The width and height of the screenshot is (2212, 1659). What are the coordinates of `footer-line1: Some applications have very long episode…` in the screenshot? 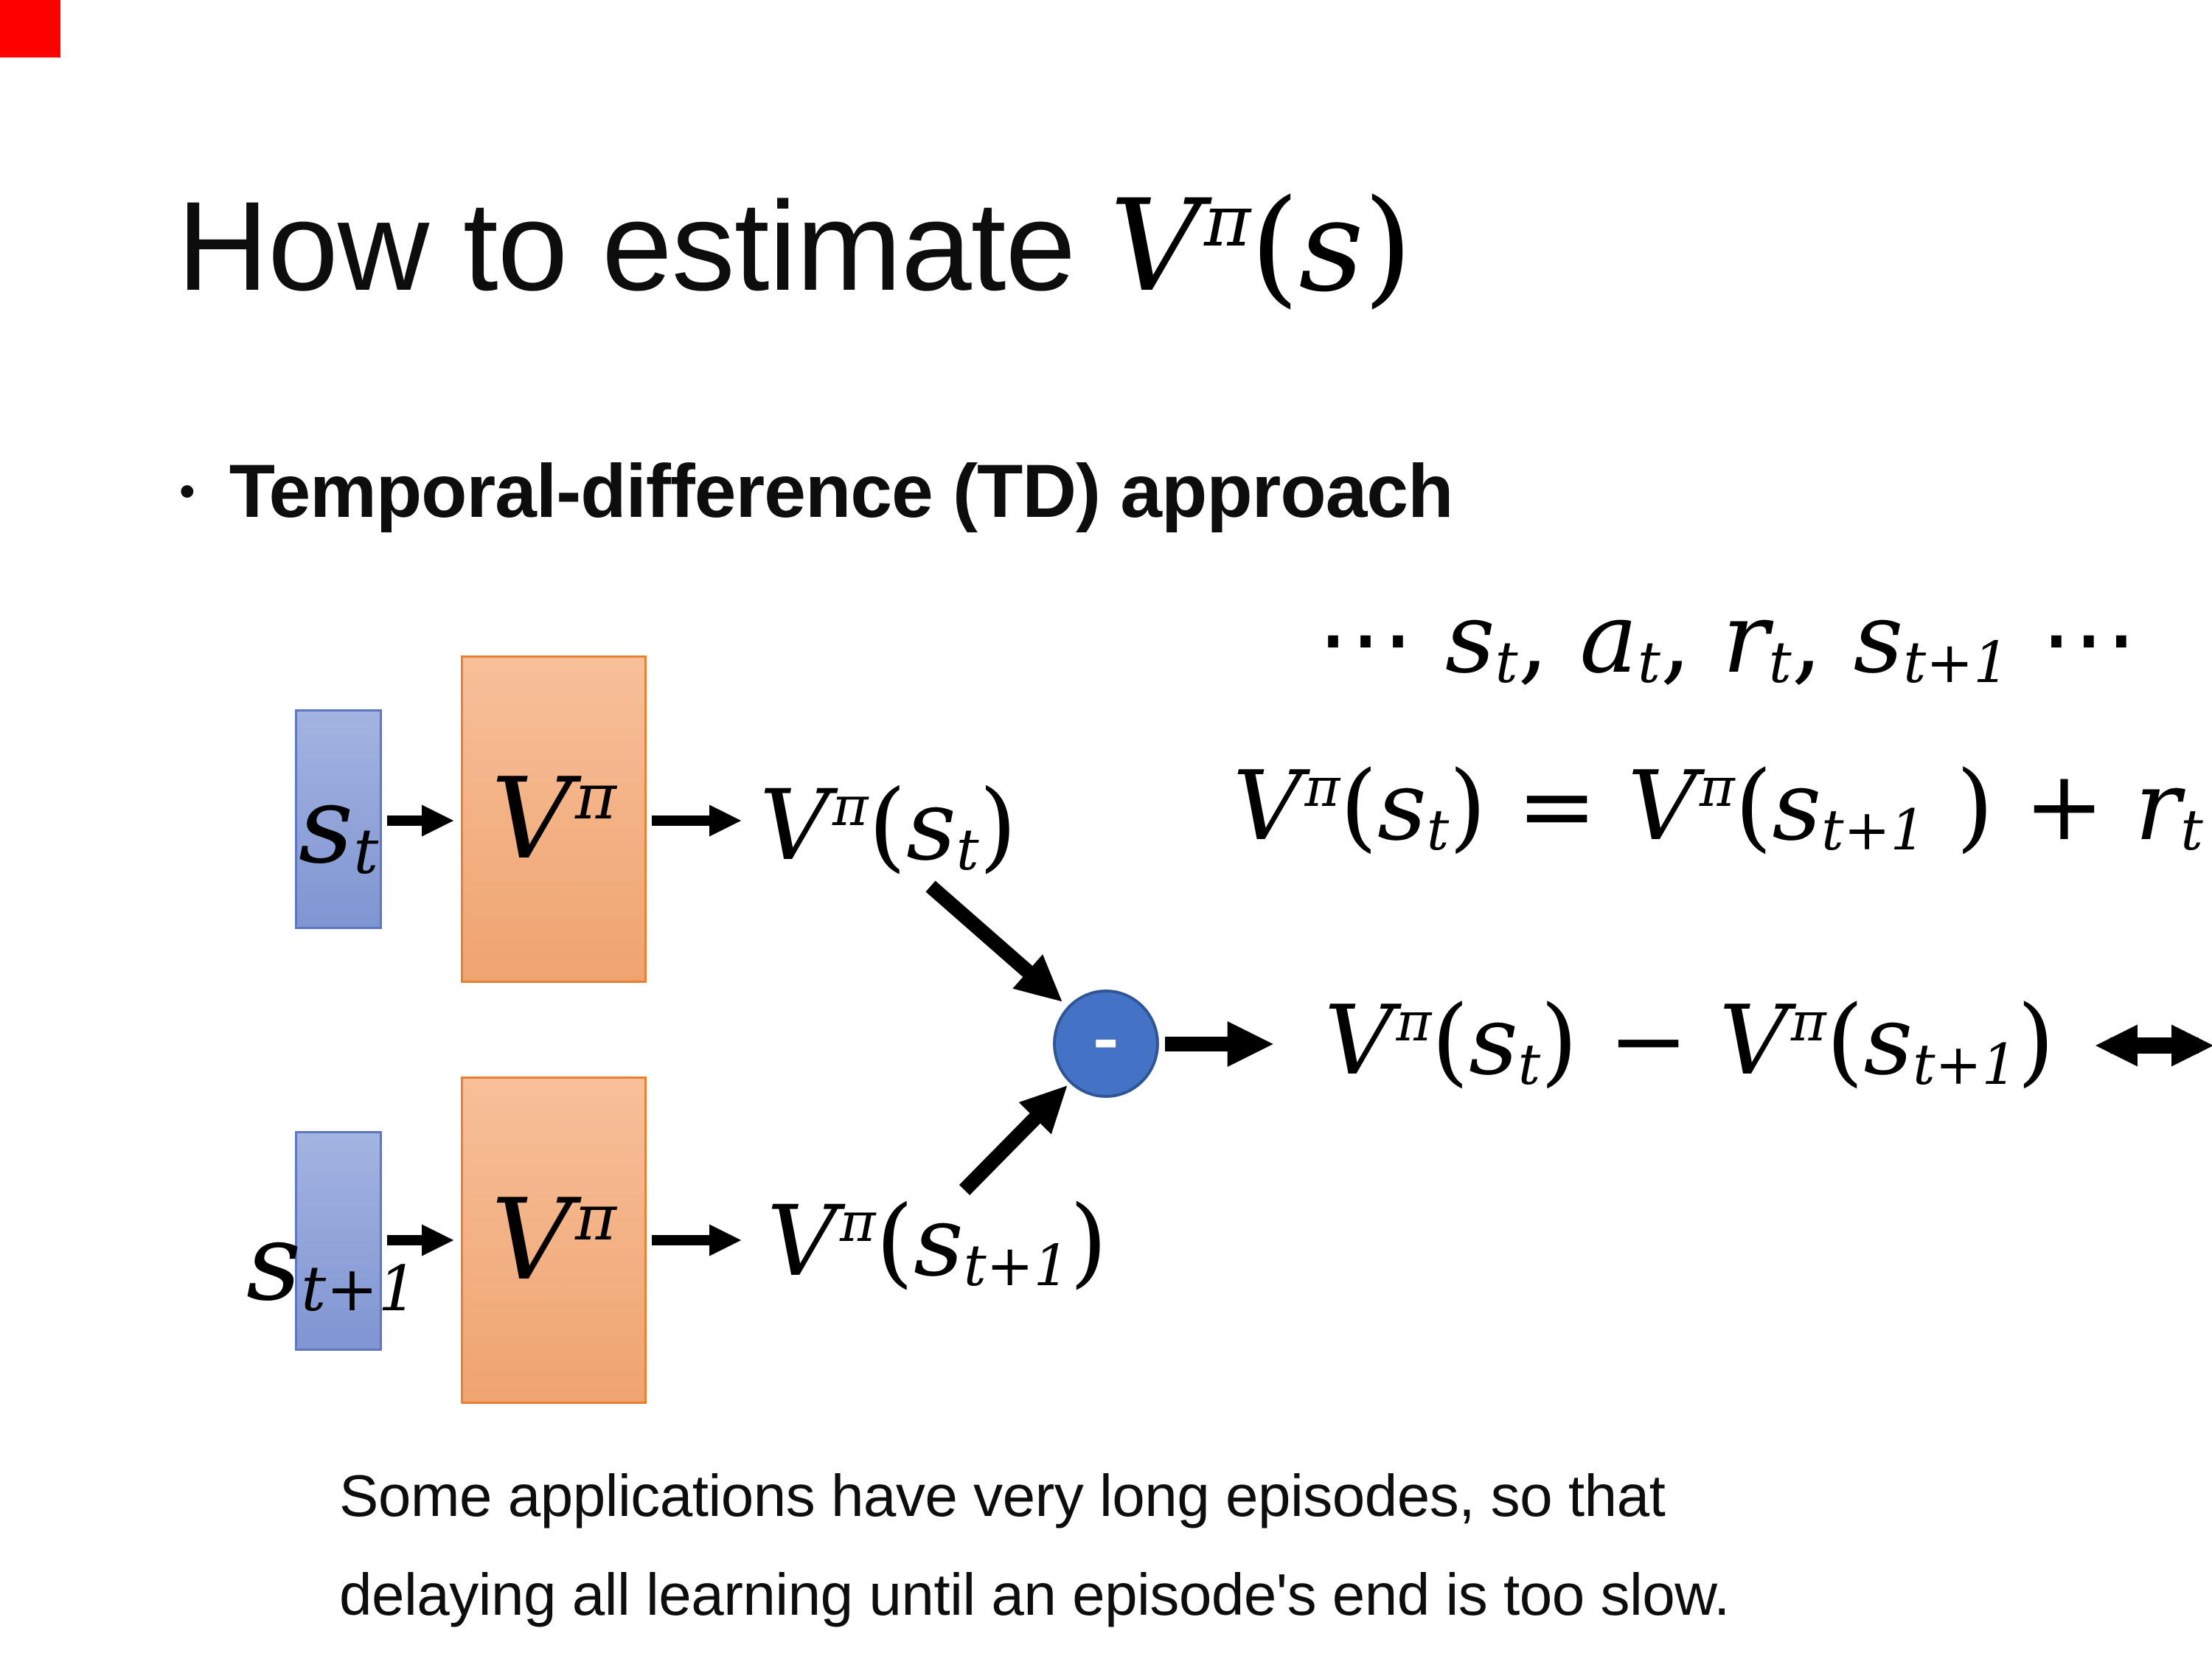 It's located at (1002, 1495).